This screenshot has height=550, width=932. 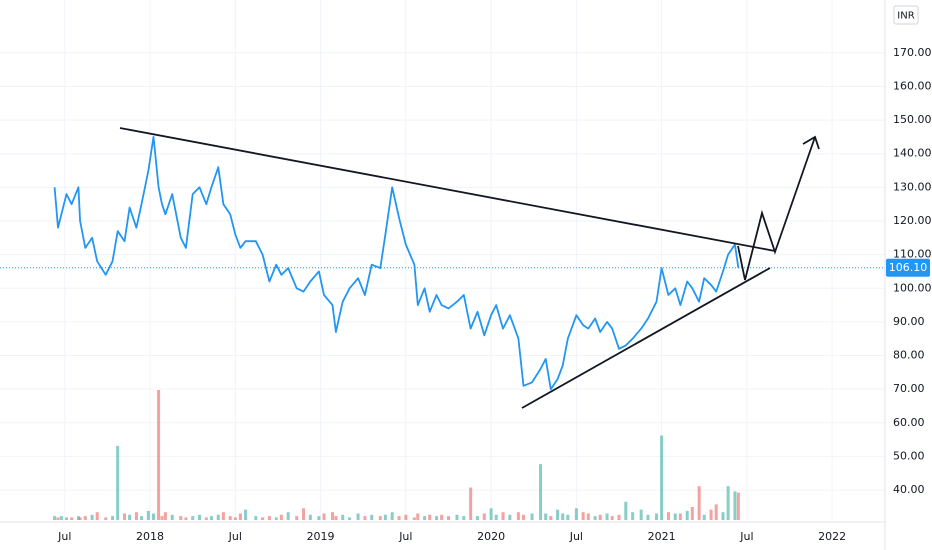 What do you see at coordinates (150, 536) in the screenshot?
I see `x-tick-label: 2018` at bounding box center [150, 536].